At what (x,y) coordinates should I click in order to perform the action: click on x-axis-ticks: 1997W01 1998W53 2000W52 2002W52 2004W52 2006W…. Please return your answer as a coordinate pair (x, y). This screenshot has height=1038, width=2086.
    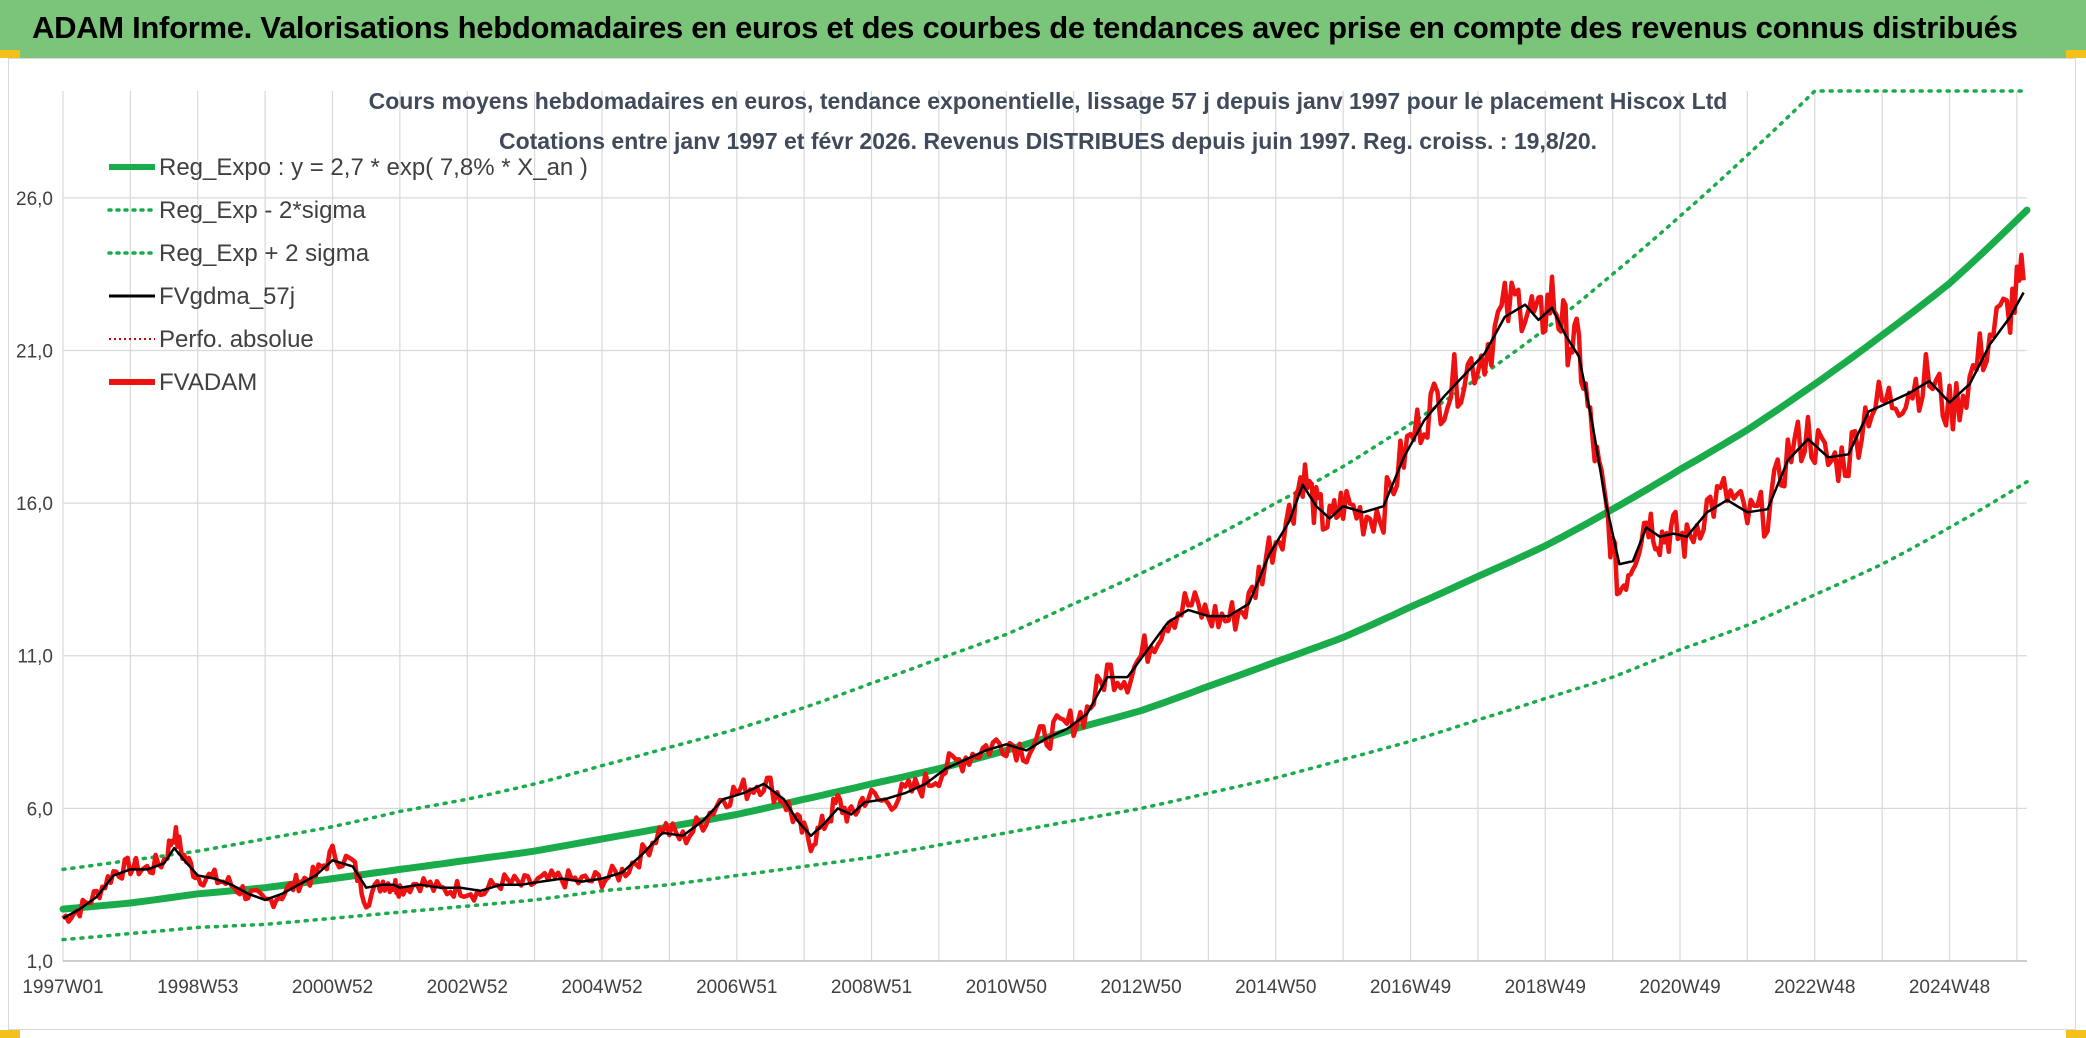
    Looking at the image, I should click on (1006, 987).